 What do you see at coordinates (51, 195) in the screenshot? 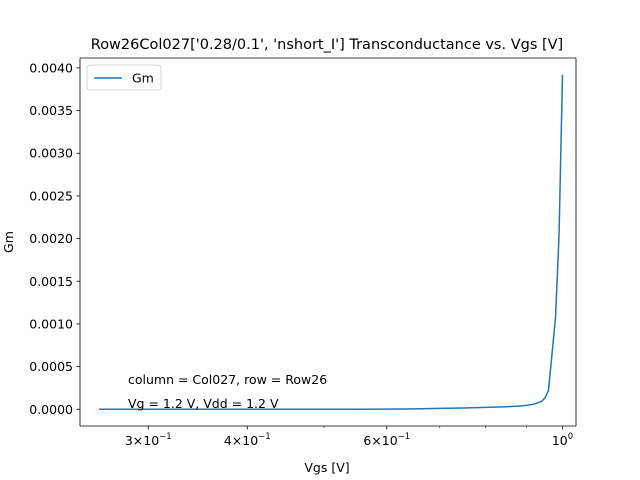
I see `y-tick-label-5: 0.0025` at bounding box center [51, 195].